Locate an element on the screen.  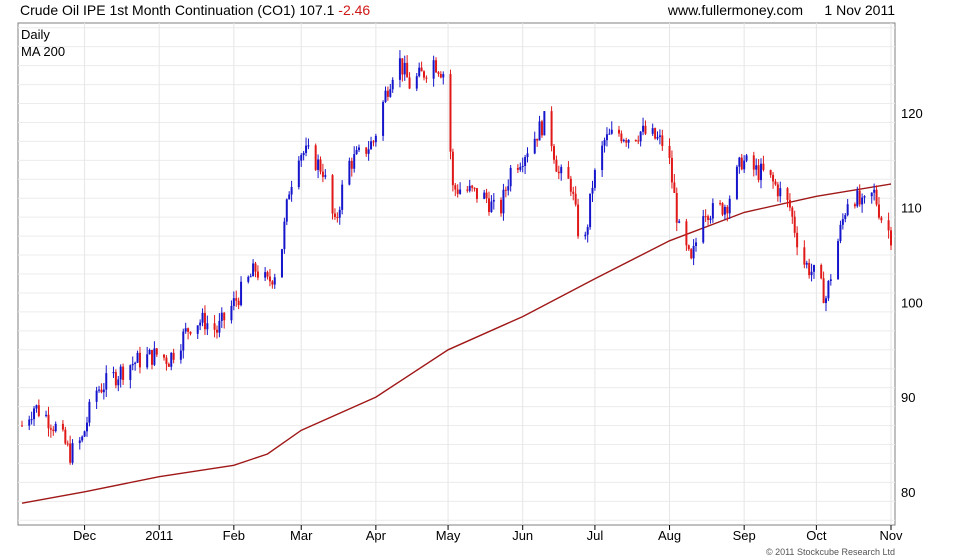
x-tick-label: May is located at coordinates (448, 535).